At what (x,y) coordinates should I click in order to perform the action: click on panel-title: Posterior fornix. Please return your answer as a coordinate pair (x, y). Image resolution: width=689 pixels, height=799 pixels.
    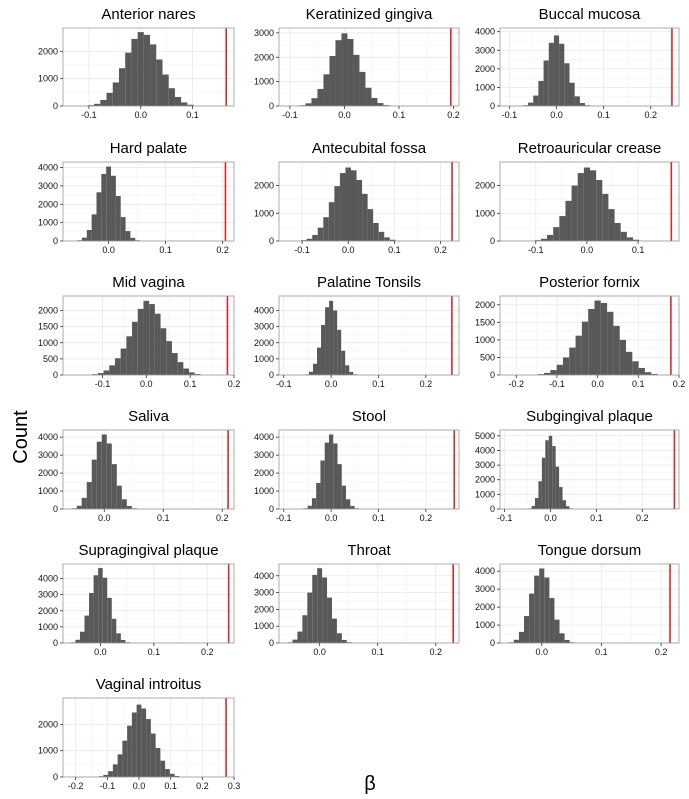
    Looking at the image, I should click on (589, 282).